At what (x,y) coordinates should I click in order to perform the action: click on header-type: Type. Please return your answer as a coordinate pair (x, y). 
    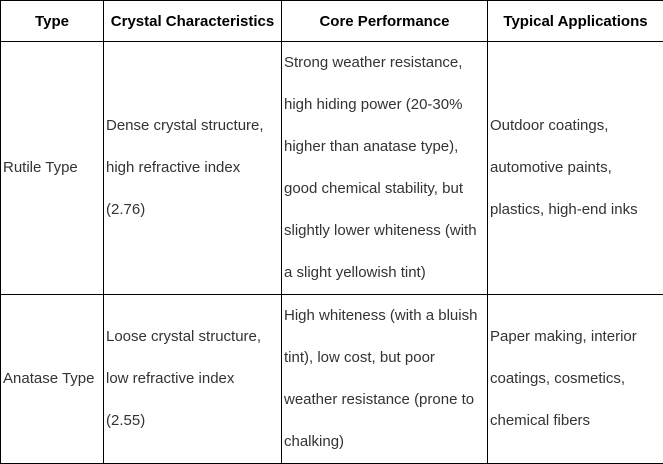
    Looking at the image, I should click on (52, 21).